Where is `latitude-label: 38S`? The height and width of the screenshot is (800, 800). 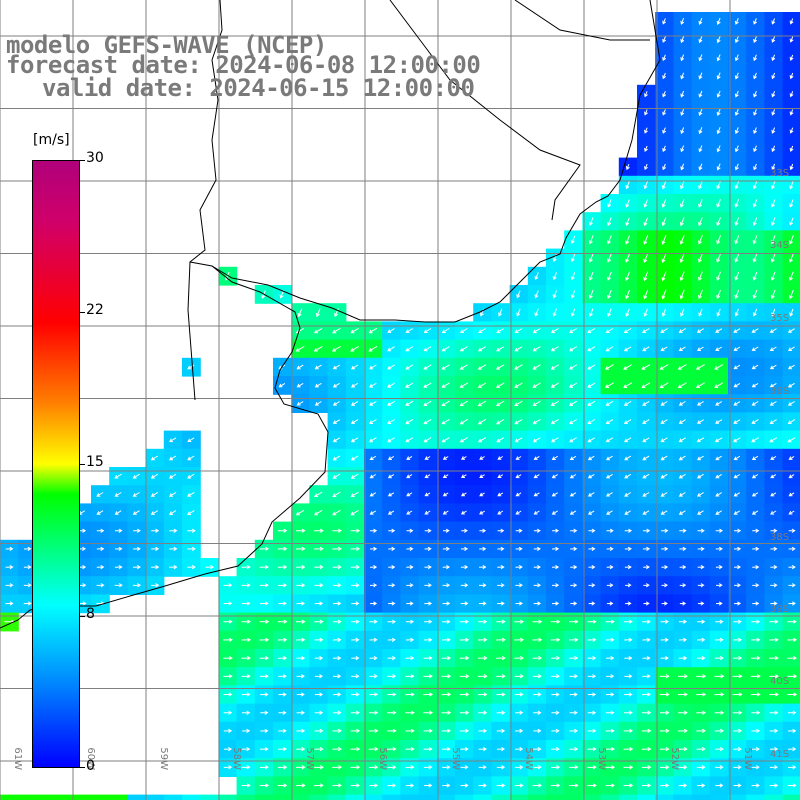 latitude-label: 38S is located at coordinates (779, 537).